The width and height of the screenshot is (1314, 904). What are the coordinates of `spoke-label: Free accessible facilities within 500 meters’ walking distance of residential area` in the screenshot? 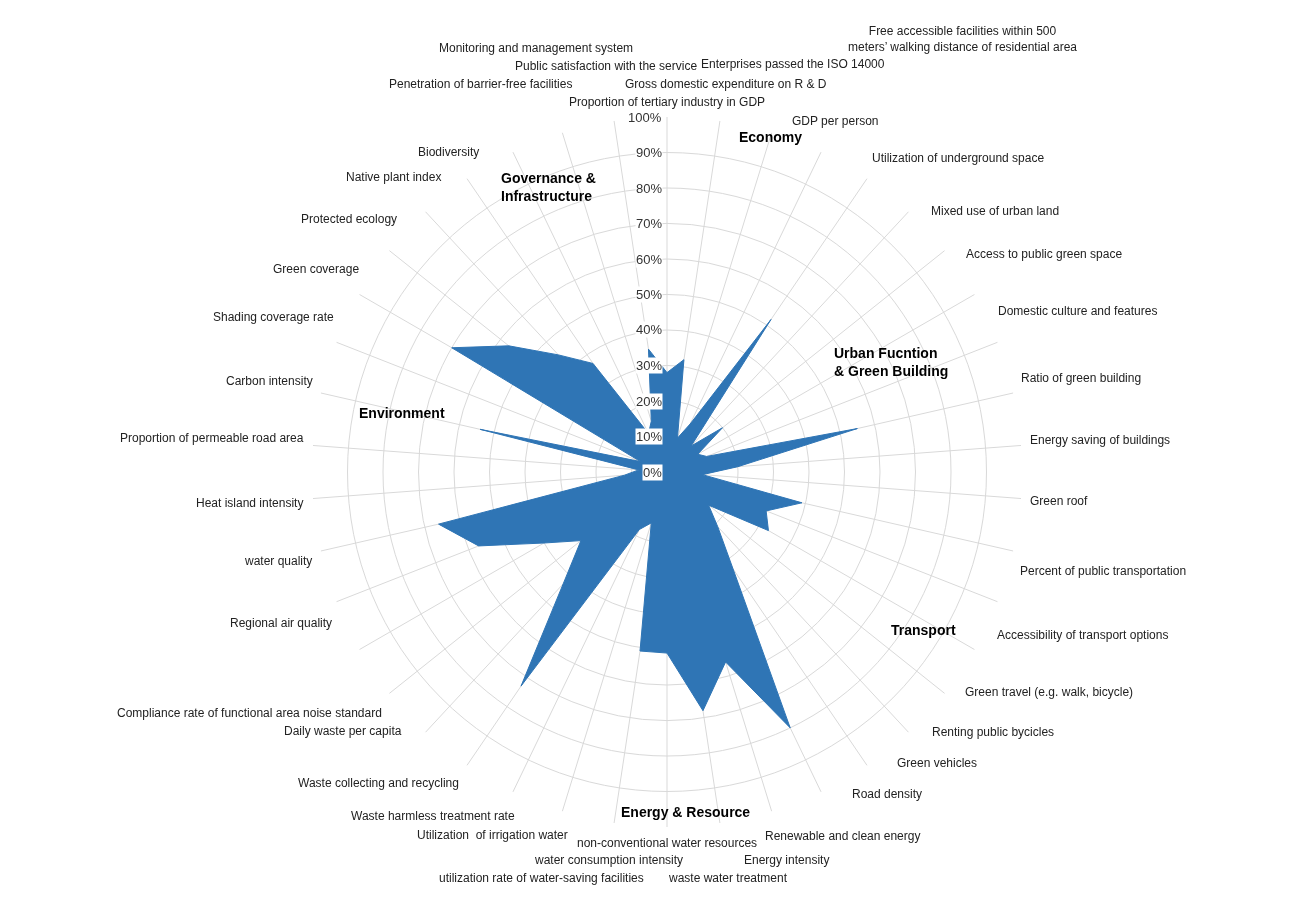 It's located at (963, 39).